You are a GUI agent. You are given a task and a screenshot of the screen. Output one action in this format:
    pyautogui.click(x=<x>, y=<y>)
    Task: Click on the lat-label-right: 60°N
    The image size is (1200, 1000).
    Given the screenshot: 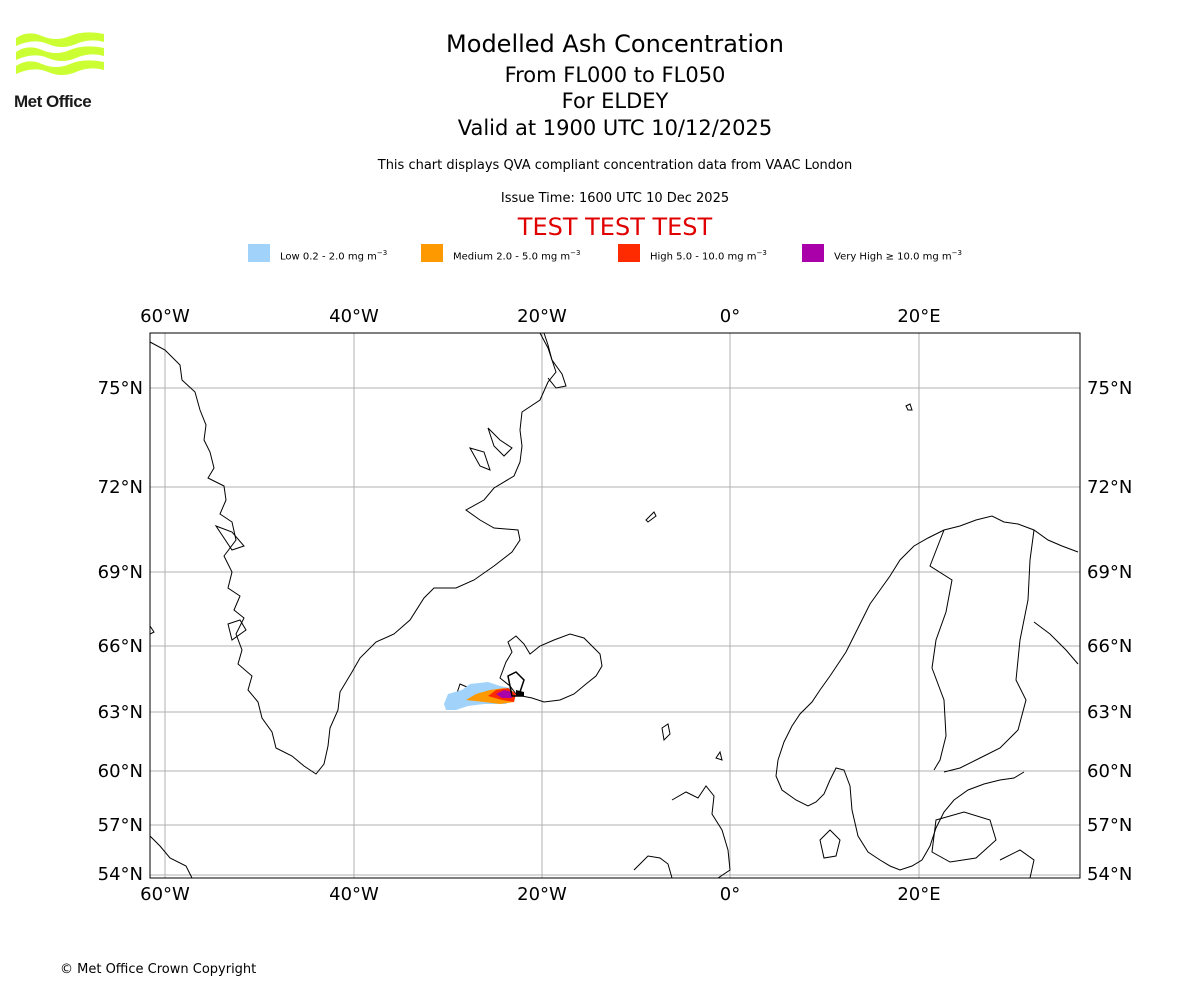 What is the action you would take?
    pyautogui.click(x=1109, y=771)
    